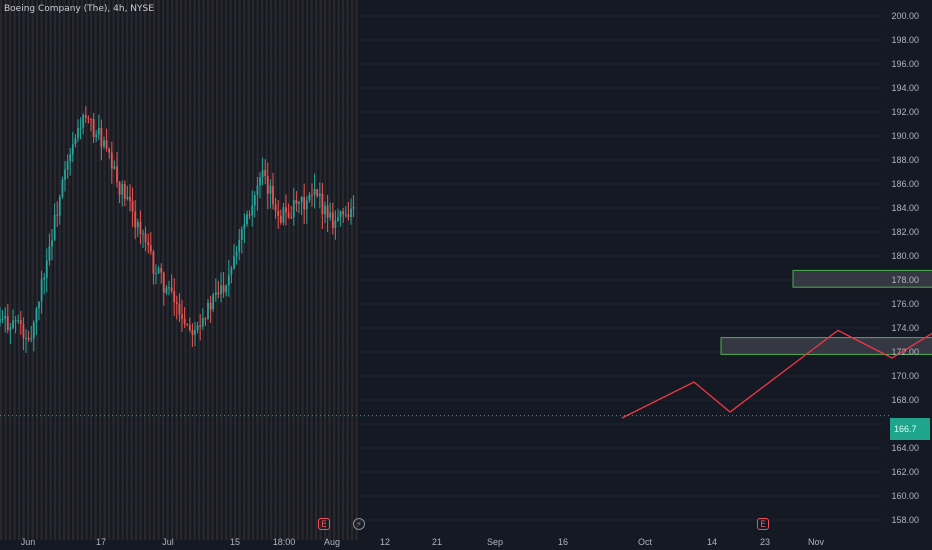 This screenshot has width=932, height=550. I want to click on price-tick-label: 176.00, so click(905, 304).